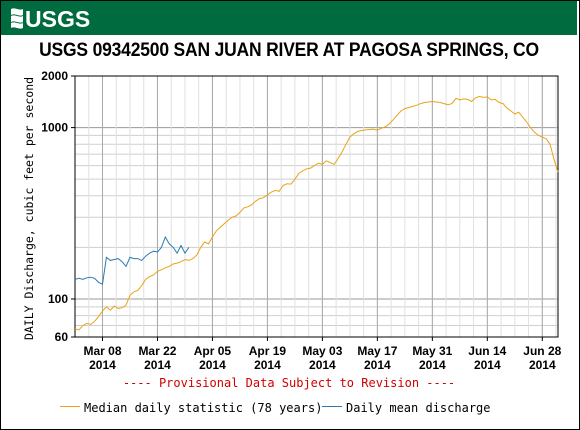 This screenshot has height=430, width=580. I want to click on svg-text: USGS, so click(57, 18).